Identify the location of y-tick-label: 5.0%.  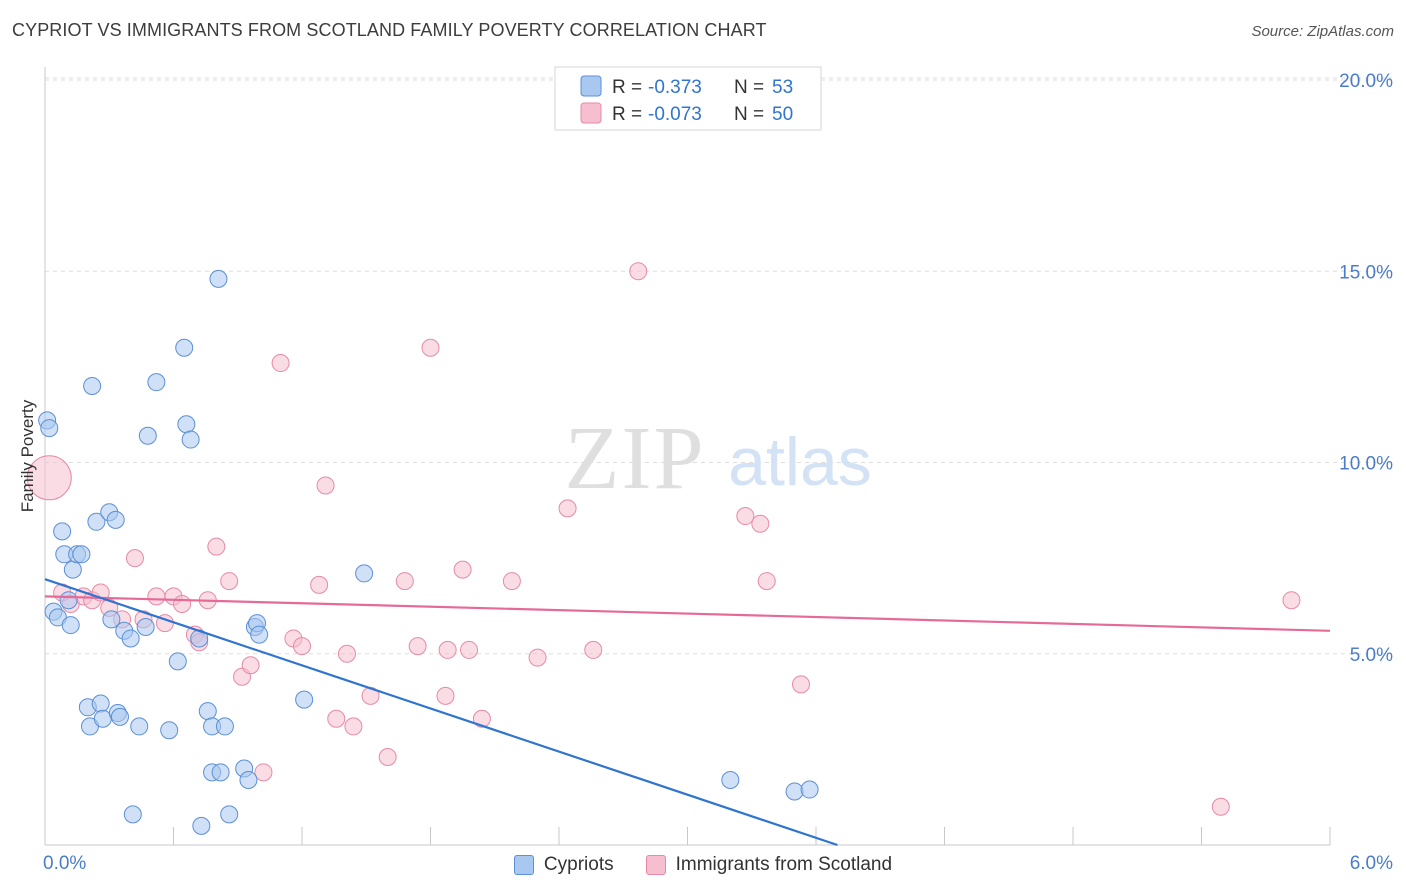
(1371, 655).